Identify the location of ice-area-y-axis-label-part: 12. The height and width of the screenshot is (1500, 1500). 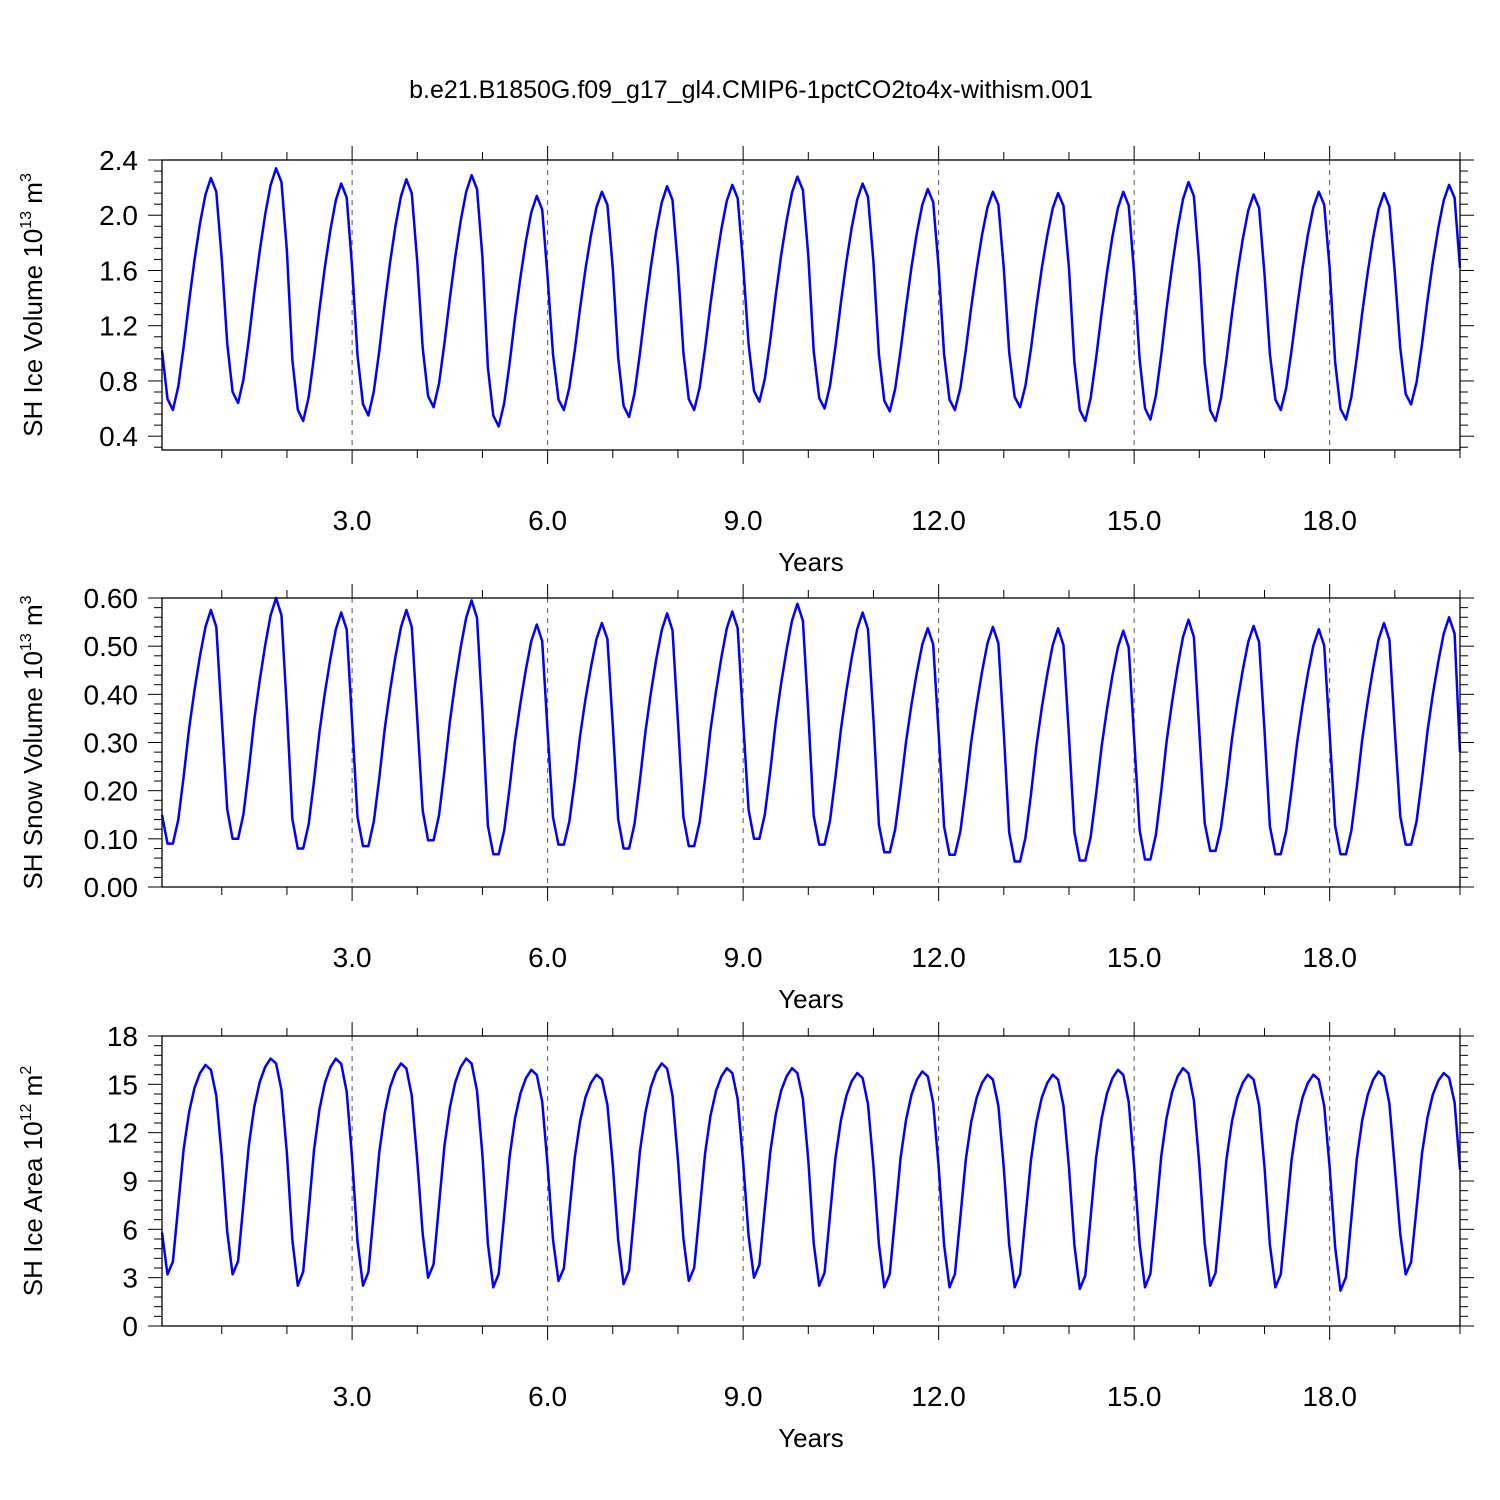
(26, 1112).